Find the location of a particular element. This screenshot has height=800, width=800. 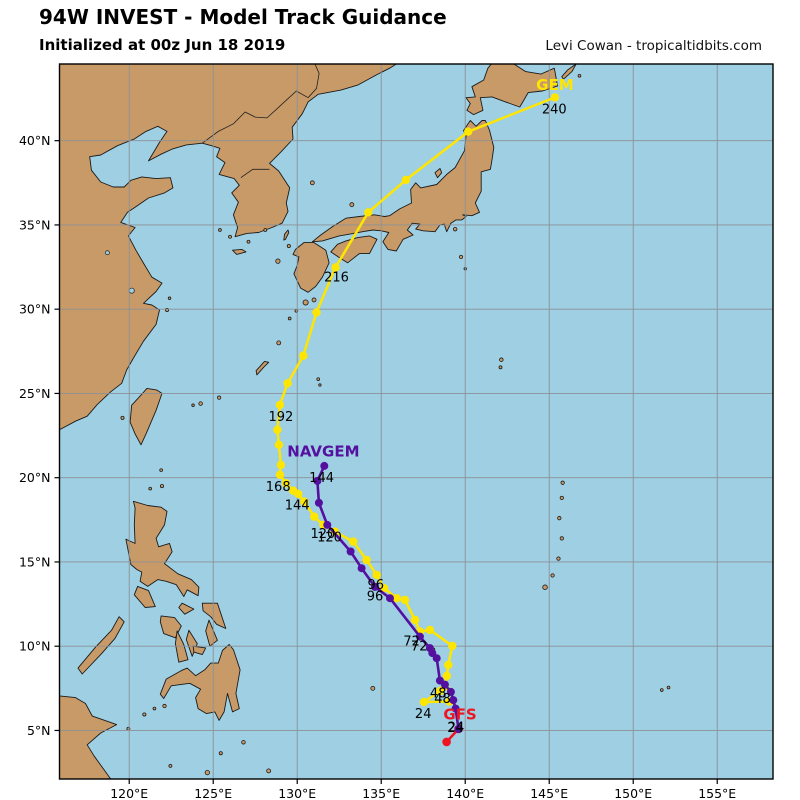

hour-label-navgem: 96 is located at coordinates (375, 597).